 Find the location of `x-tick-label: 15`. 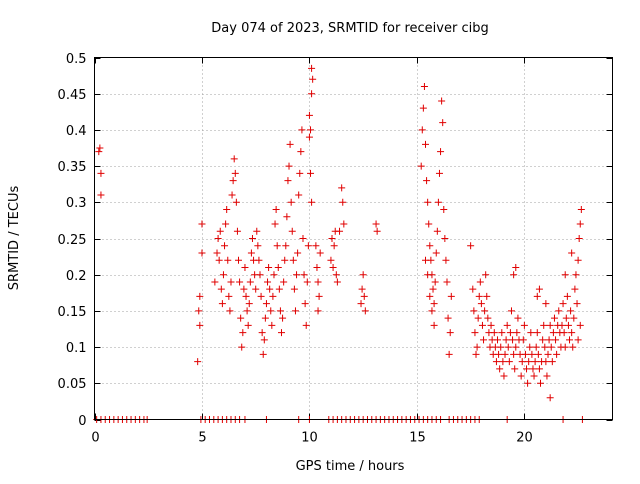

x-tick-label: 15 is located at coordinates (417, 438).